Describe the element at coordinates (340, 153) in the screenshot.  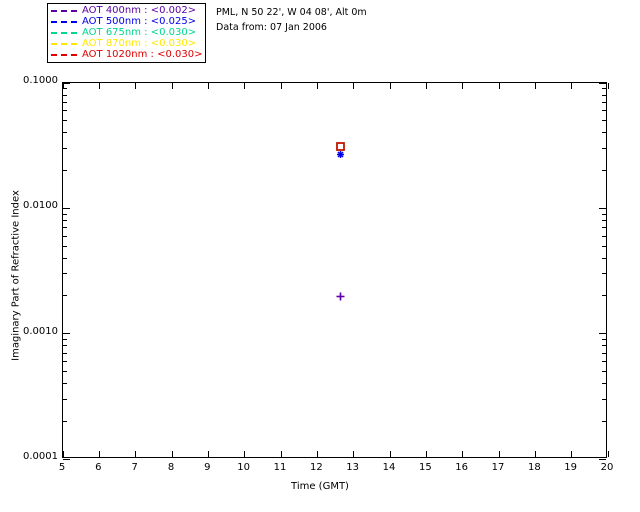
I see `data-point-aot-500nm-0-025-` at that location.